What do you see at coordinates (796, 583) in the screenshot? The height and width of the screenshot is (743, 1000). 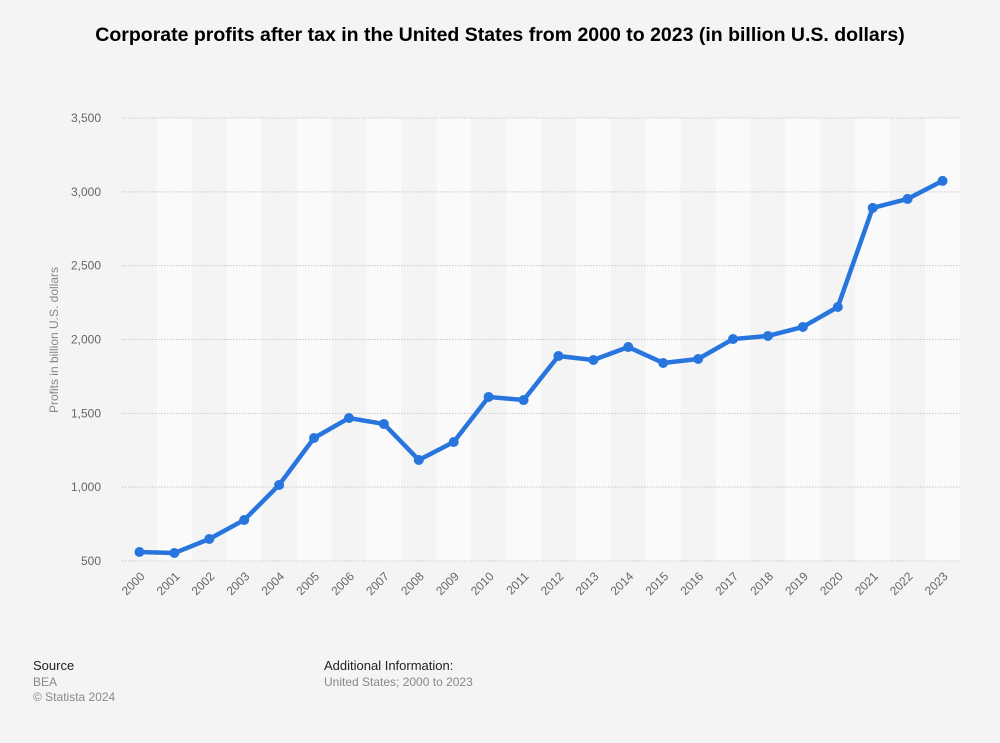 I see `x-tick-label: 2019` at bounding box center [796, 583].